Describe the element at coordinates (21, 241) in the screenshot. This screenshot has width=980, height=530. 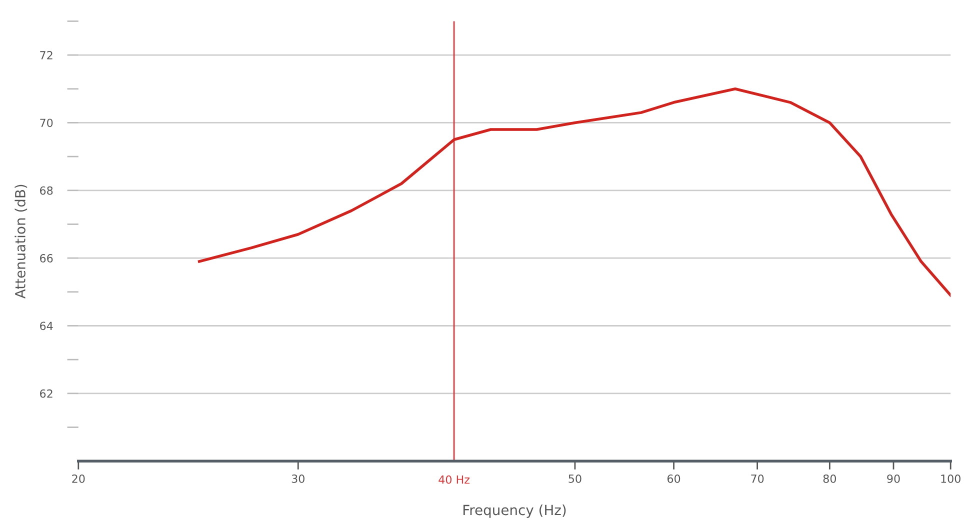
I see `y-axis-title: Attenuation (dB)` at that location.